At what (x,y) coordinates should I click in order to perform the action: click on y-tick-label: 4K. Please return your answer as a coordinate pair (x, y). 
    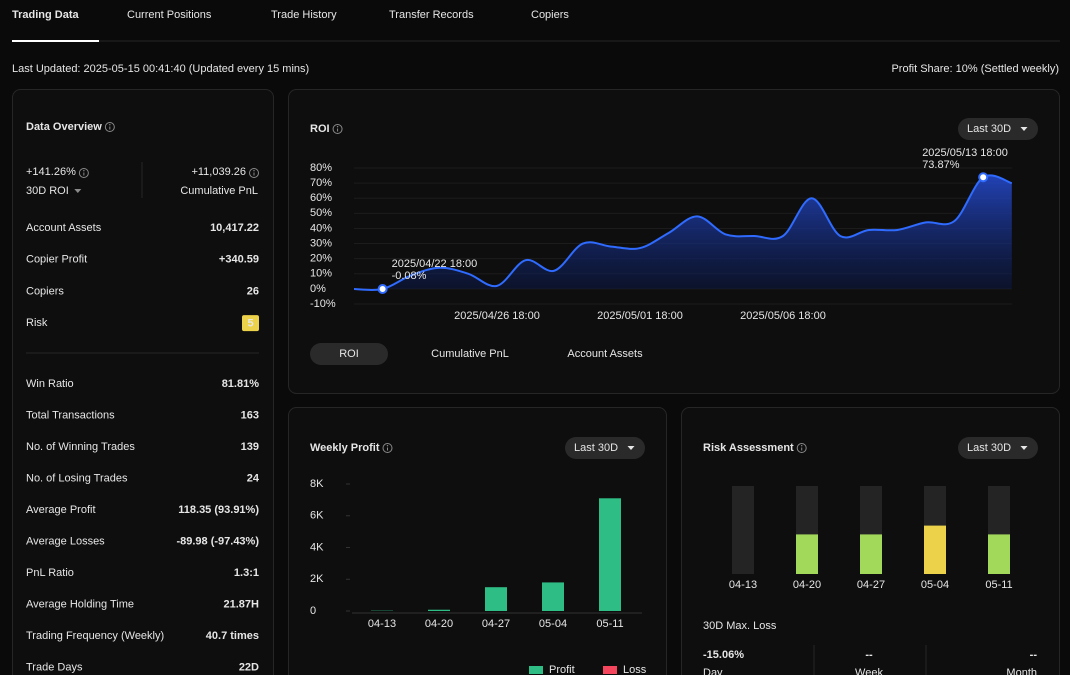
    Looking at the image, I should click on (317, 547).